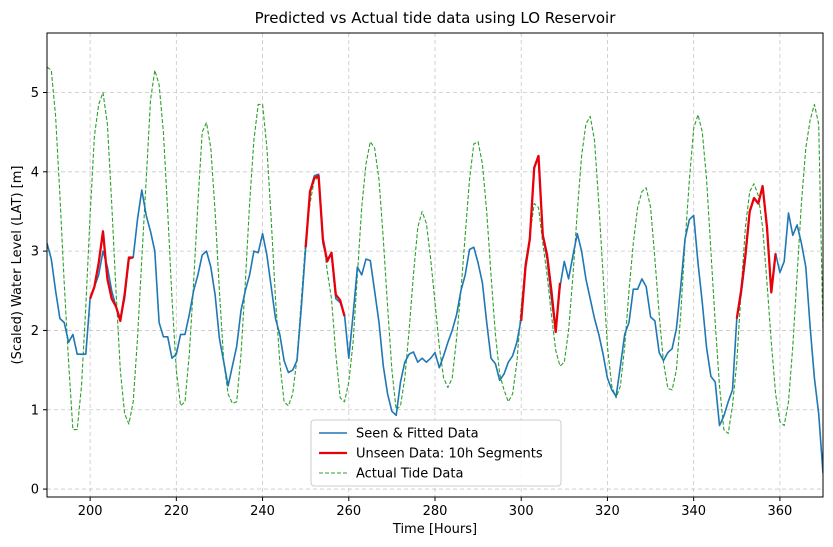 Image resolution: width=833 pixels, height=547 pixels. What do you see at coordinates (176, 511) in the screenshot?
I see `x-tick-label: 220` at bounding box center [176, 511].